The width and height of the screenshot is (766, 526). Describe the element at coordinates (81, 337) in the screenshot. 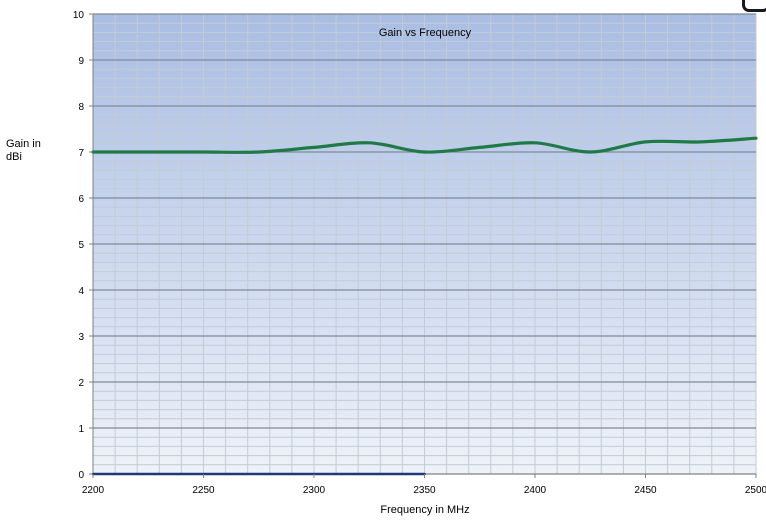

I see `y-tick-label: 3` at that location.